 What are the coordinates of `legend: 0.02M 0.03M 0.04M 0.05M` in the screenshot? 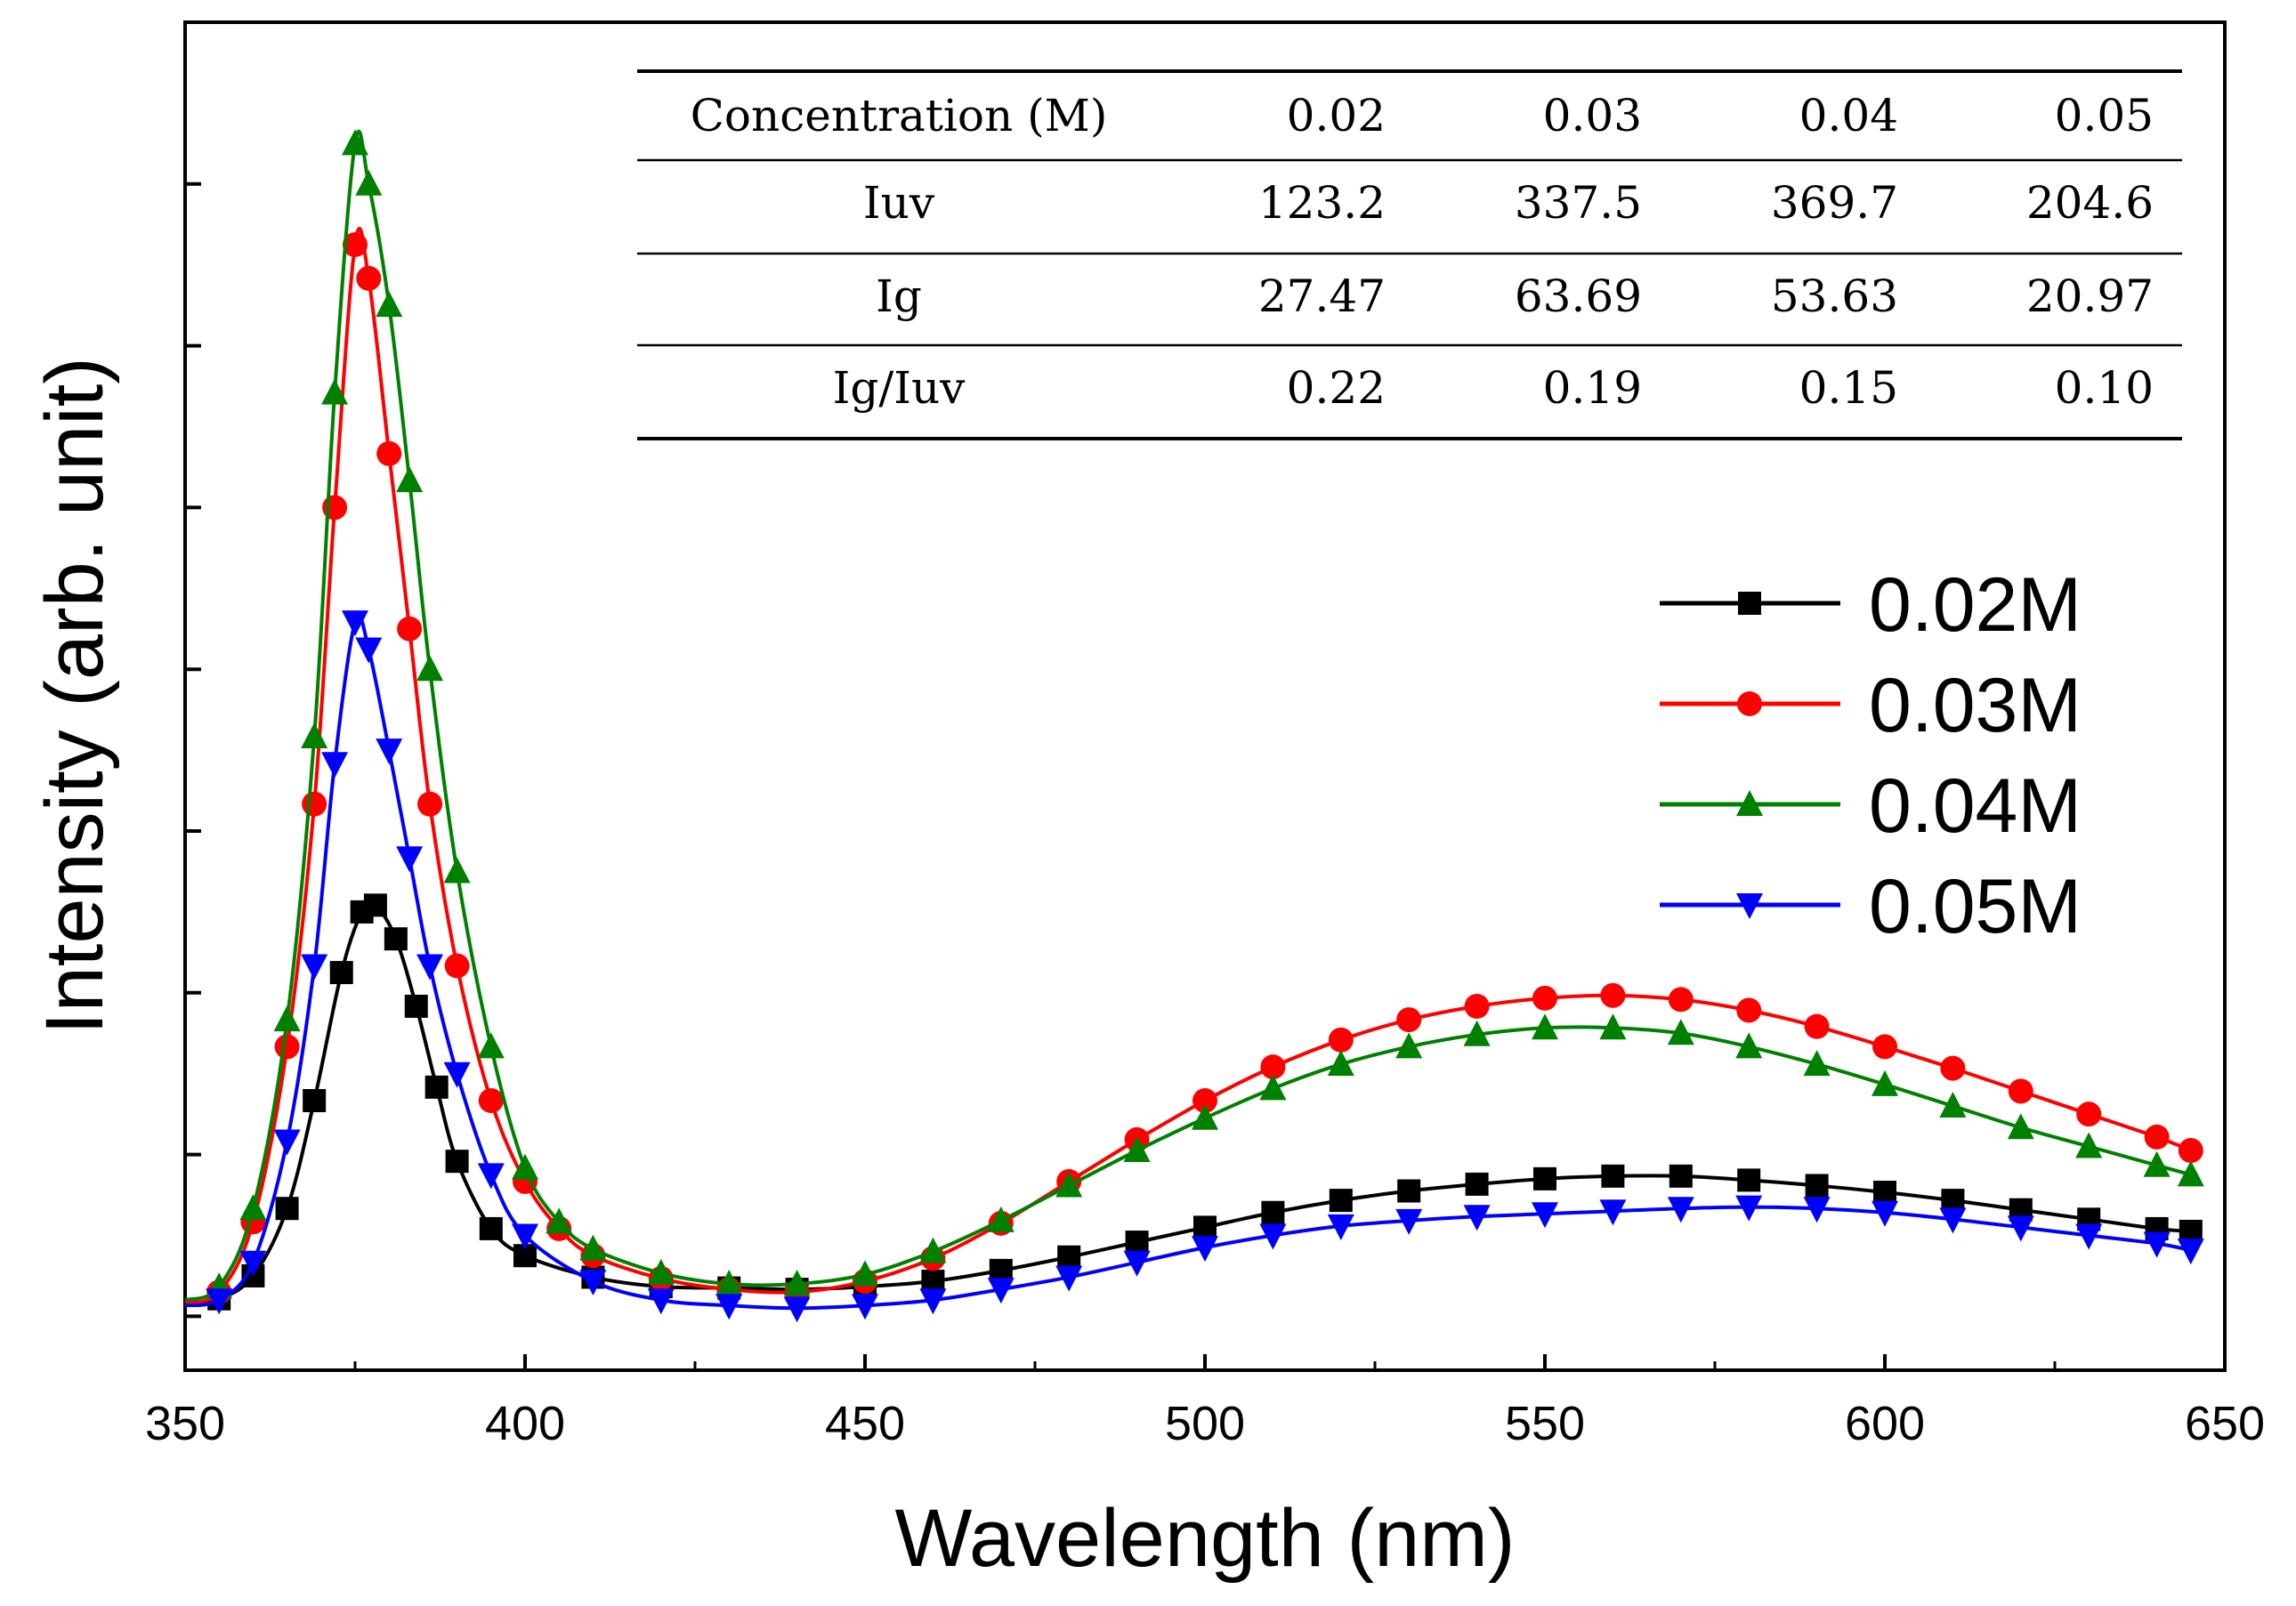 It's located at (1871, 756).